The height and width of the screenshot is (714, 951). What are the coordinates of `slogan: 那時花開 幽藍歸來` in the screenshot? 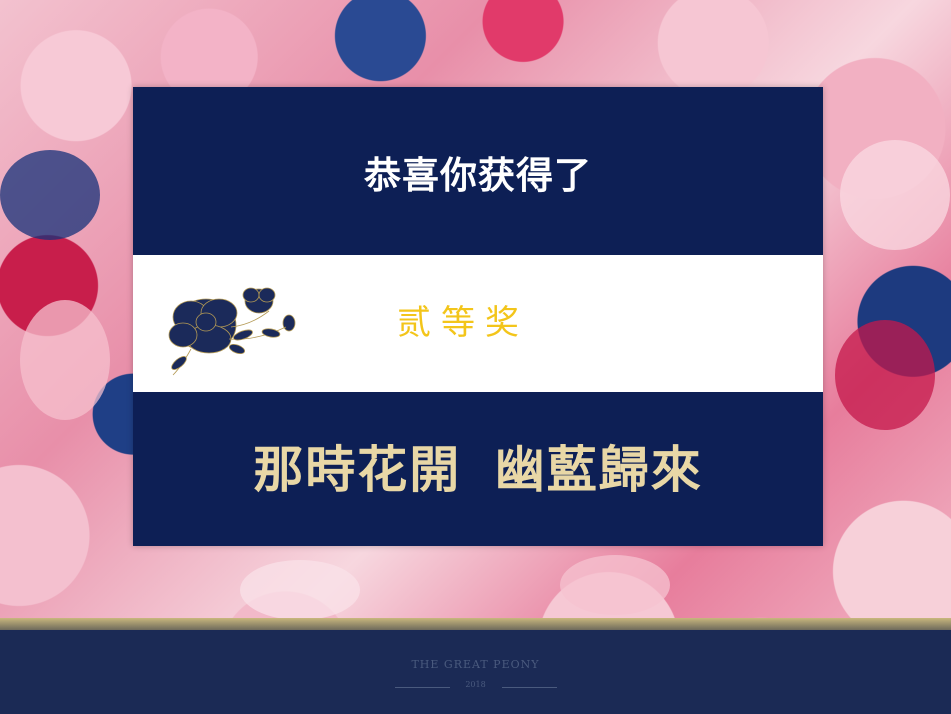 It's located at (478, 469).